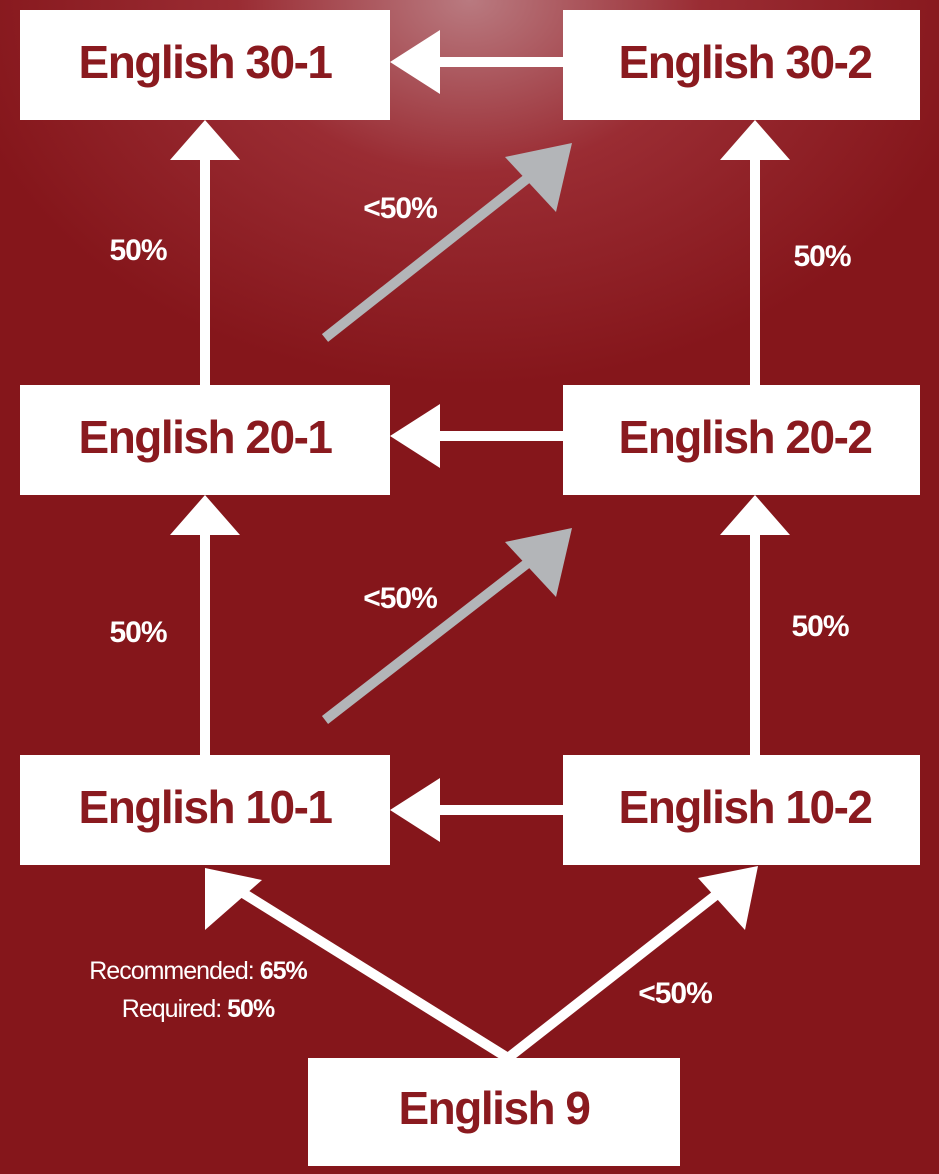 This screenshot has width=939, height=1174. Describe the element at coordinates (251, 1009) in the screenshot. I see `note-value: 50%` at that location.